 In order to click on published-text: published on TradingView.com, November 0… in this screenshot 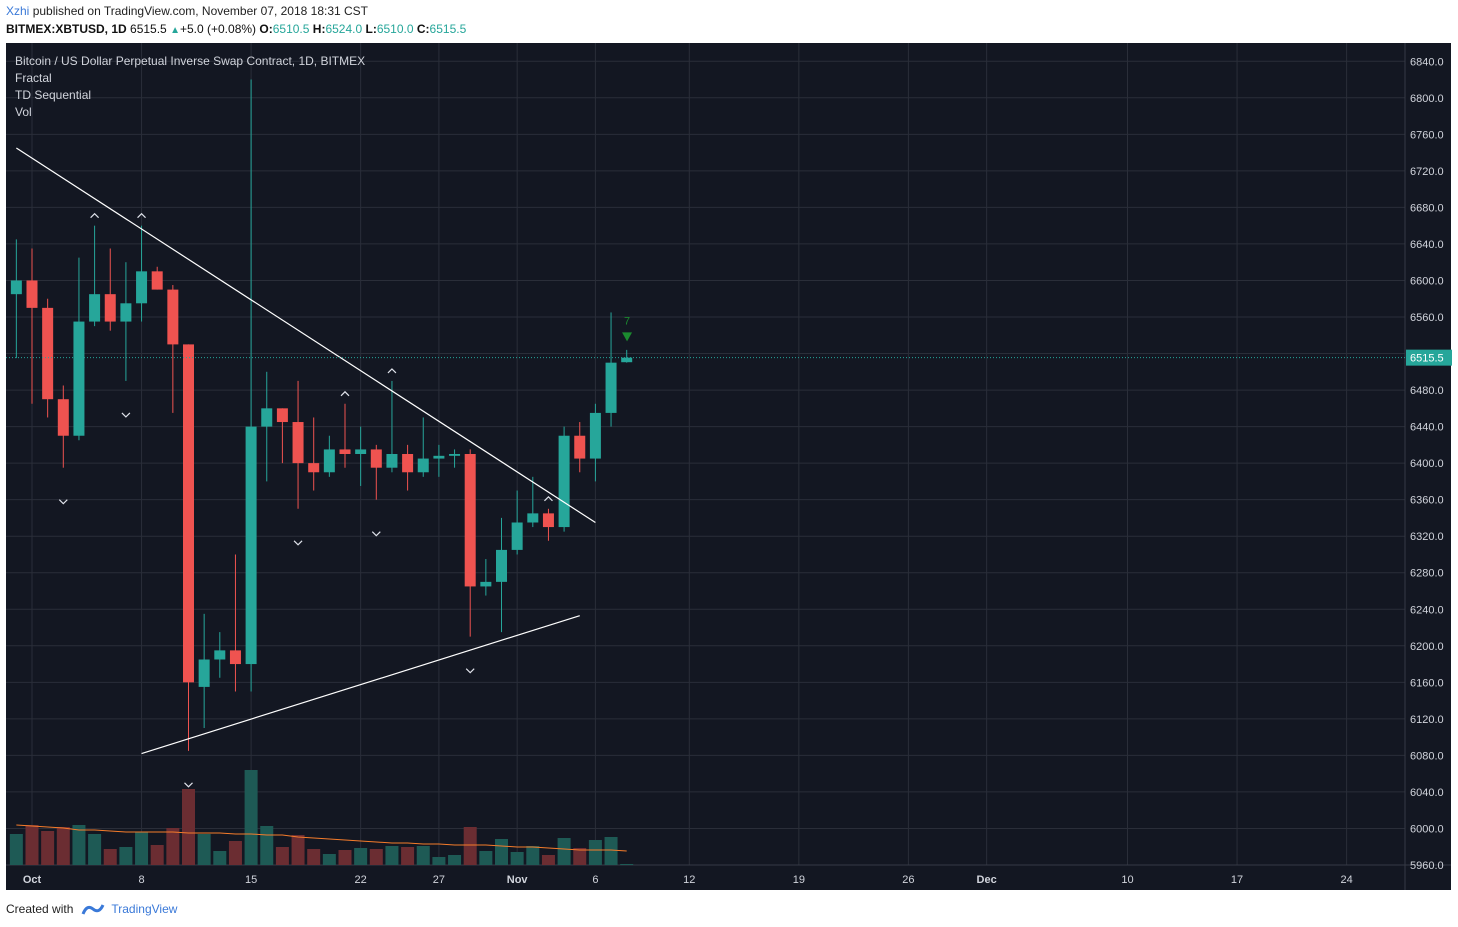, I will do `click(200, 11)`.